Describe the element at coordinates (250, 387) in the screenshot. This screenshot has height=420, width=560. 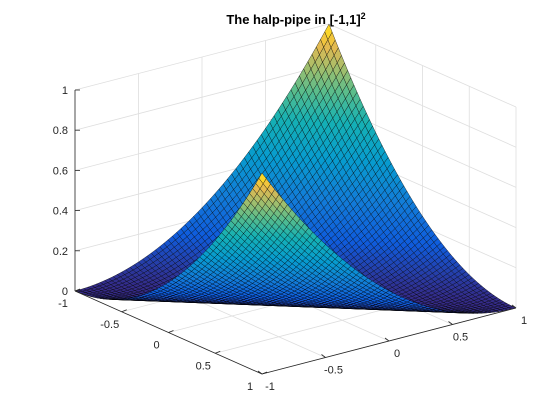
I see `x-tick-label: 1` at that location.